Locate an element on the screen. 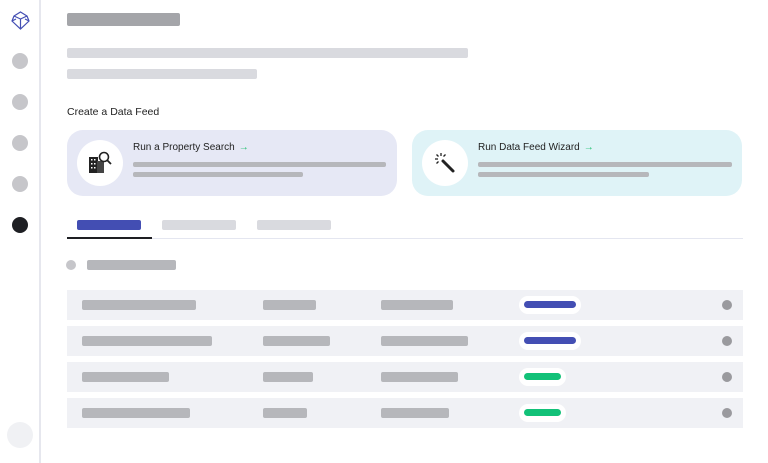 The height and width of the screenshot is (463, 768). sidebar is located at coordinates (20, 231).